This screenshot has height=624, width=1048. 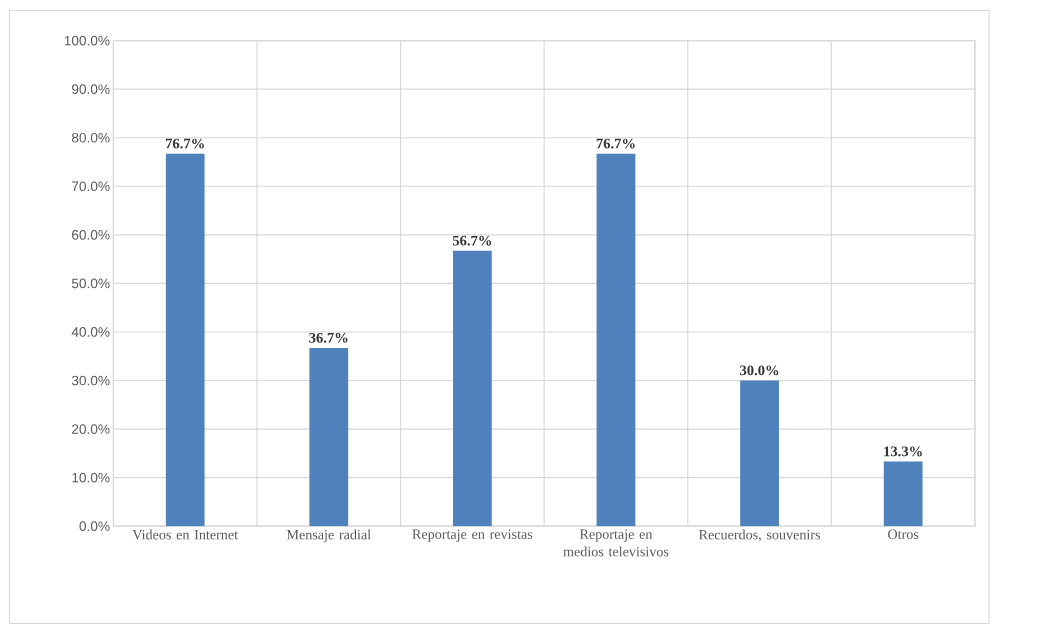 I want to click on x-tick-label: Otros, so click(x=903, y=534).